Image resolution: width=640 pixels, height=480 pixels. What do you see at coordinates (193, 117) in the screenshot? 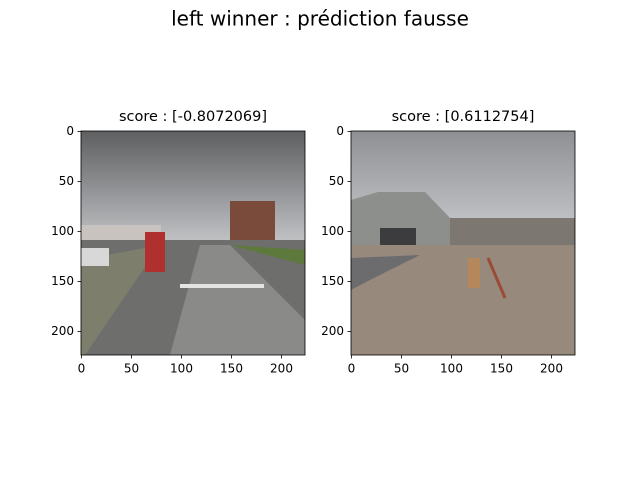
I see `axes-title: score : [-0.8072069]` at bounding box center [193, 117].